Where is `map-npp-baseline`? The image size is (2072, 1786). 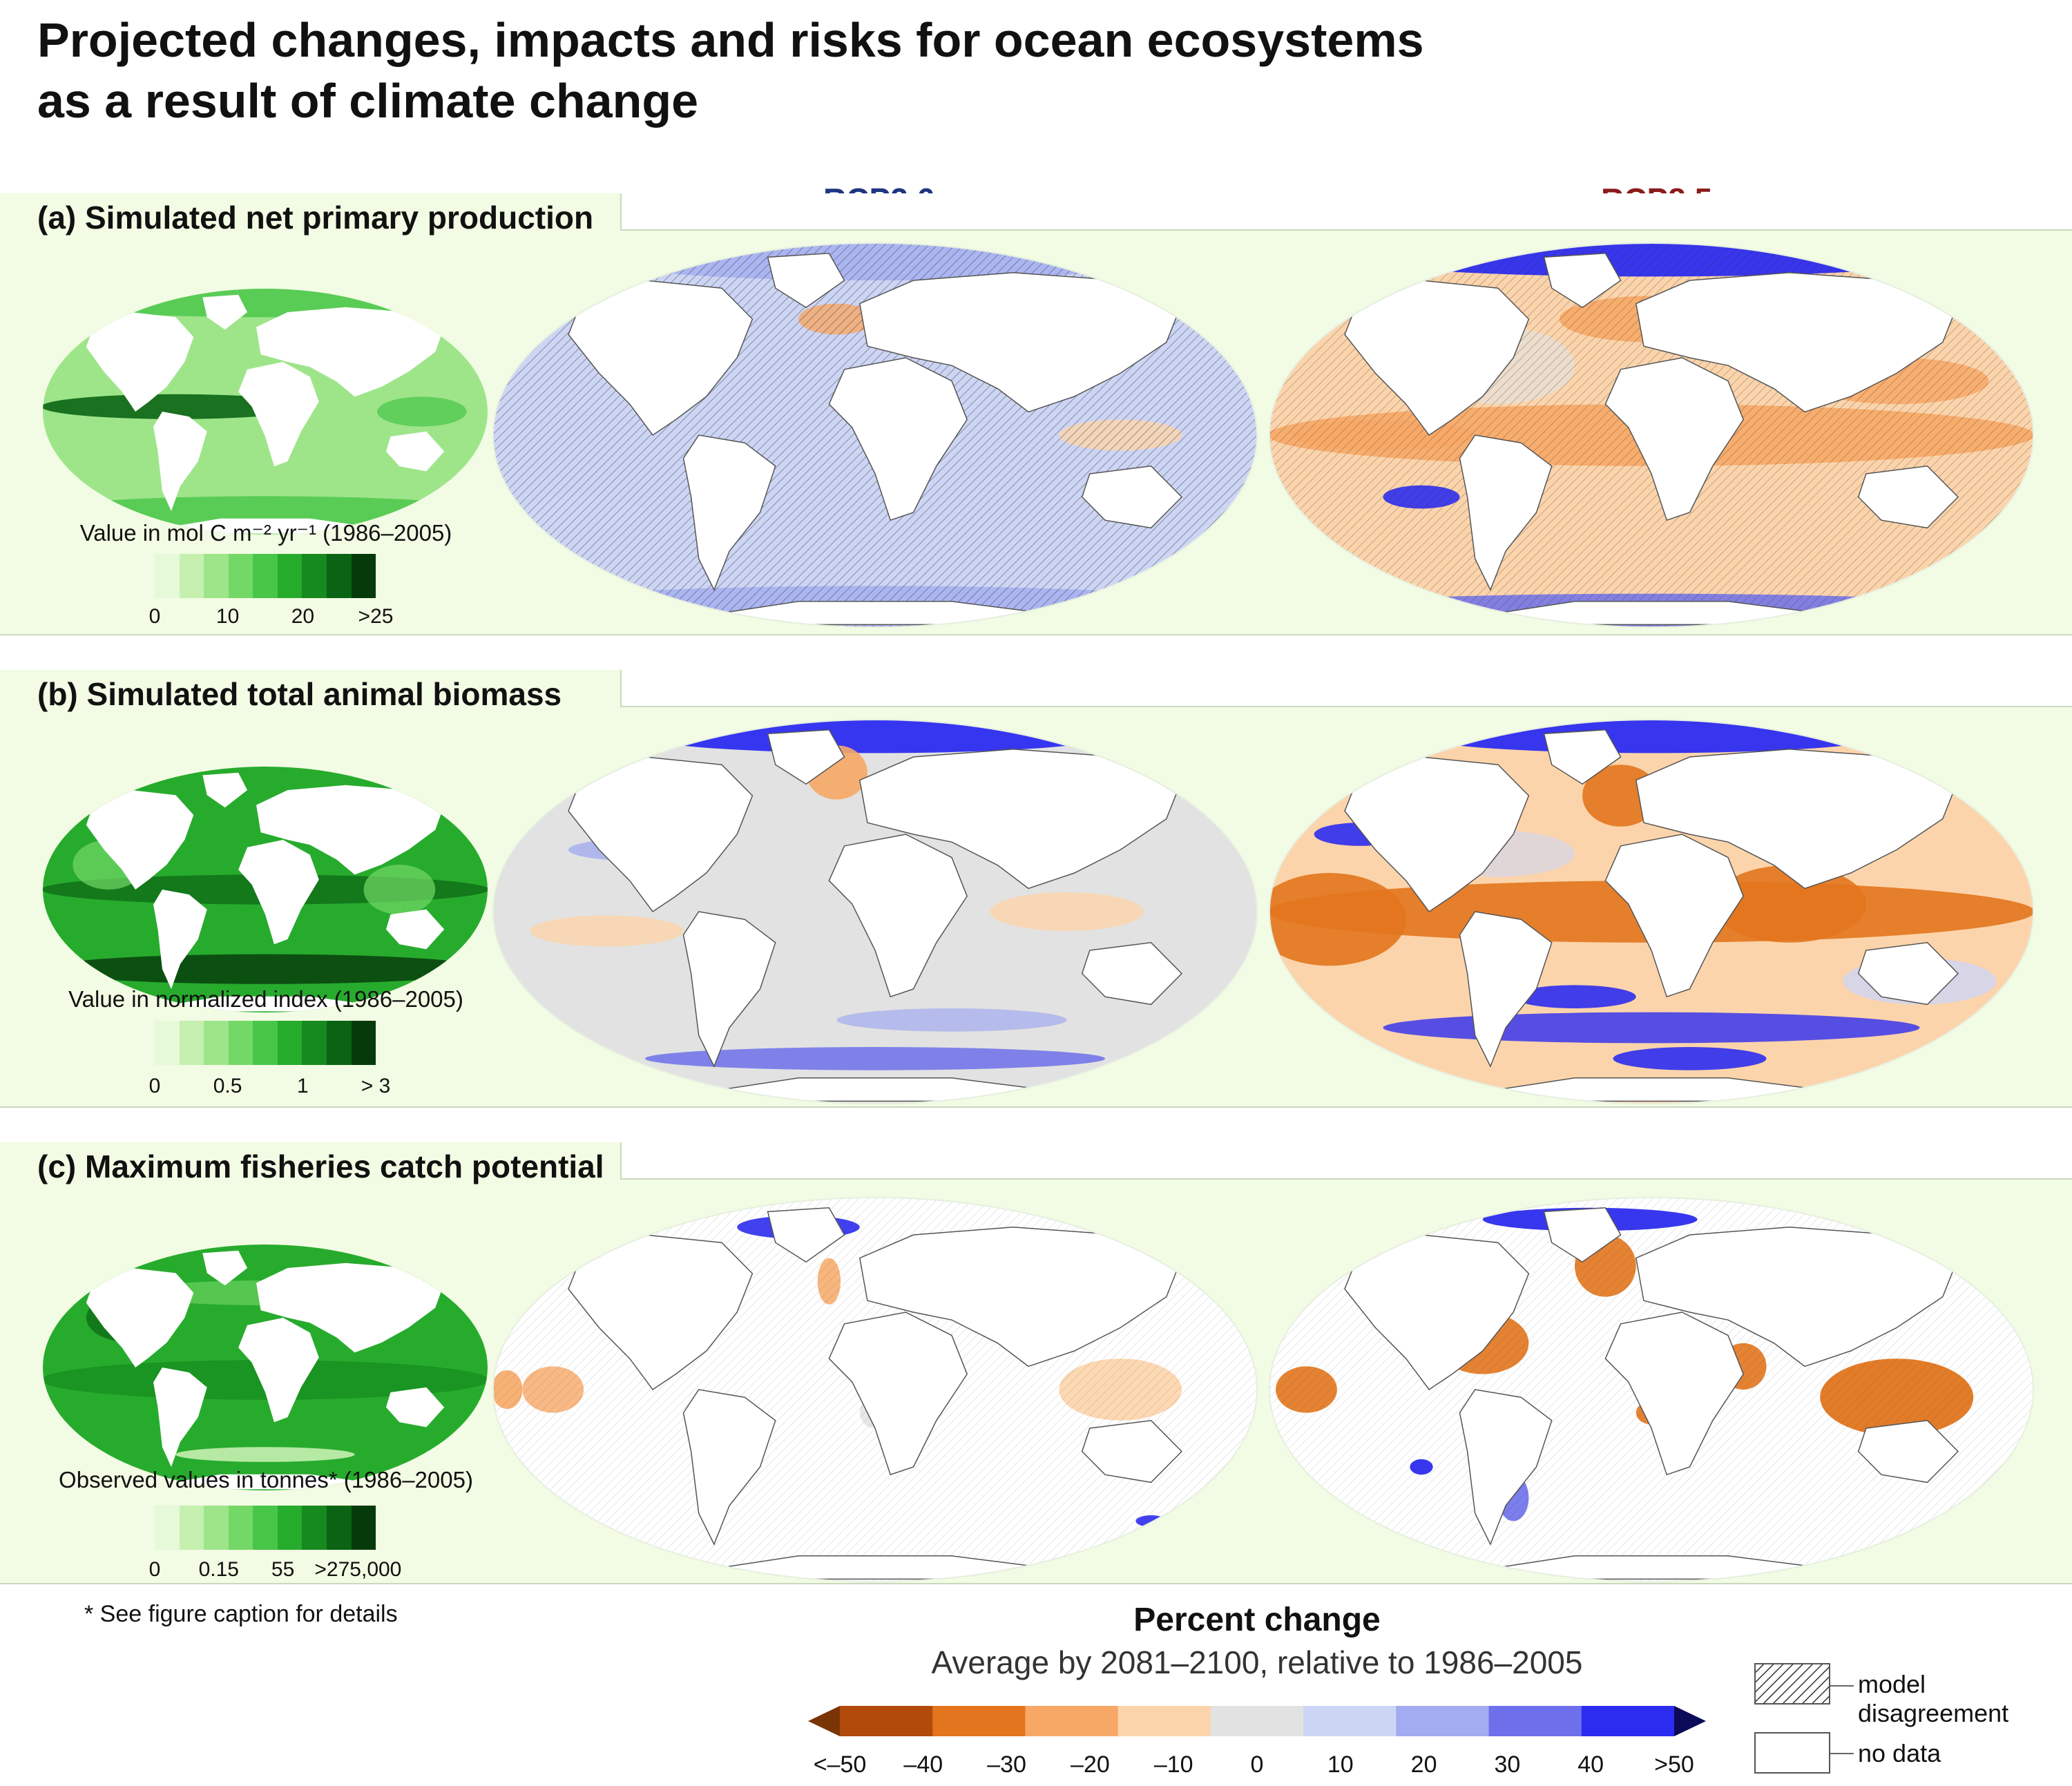
map-npp-baseline is located at coordinates (265, 412).